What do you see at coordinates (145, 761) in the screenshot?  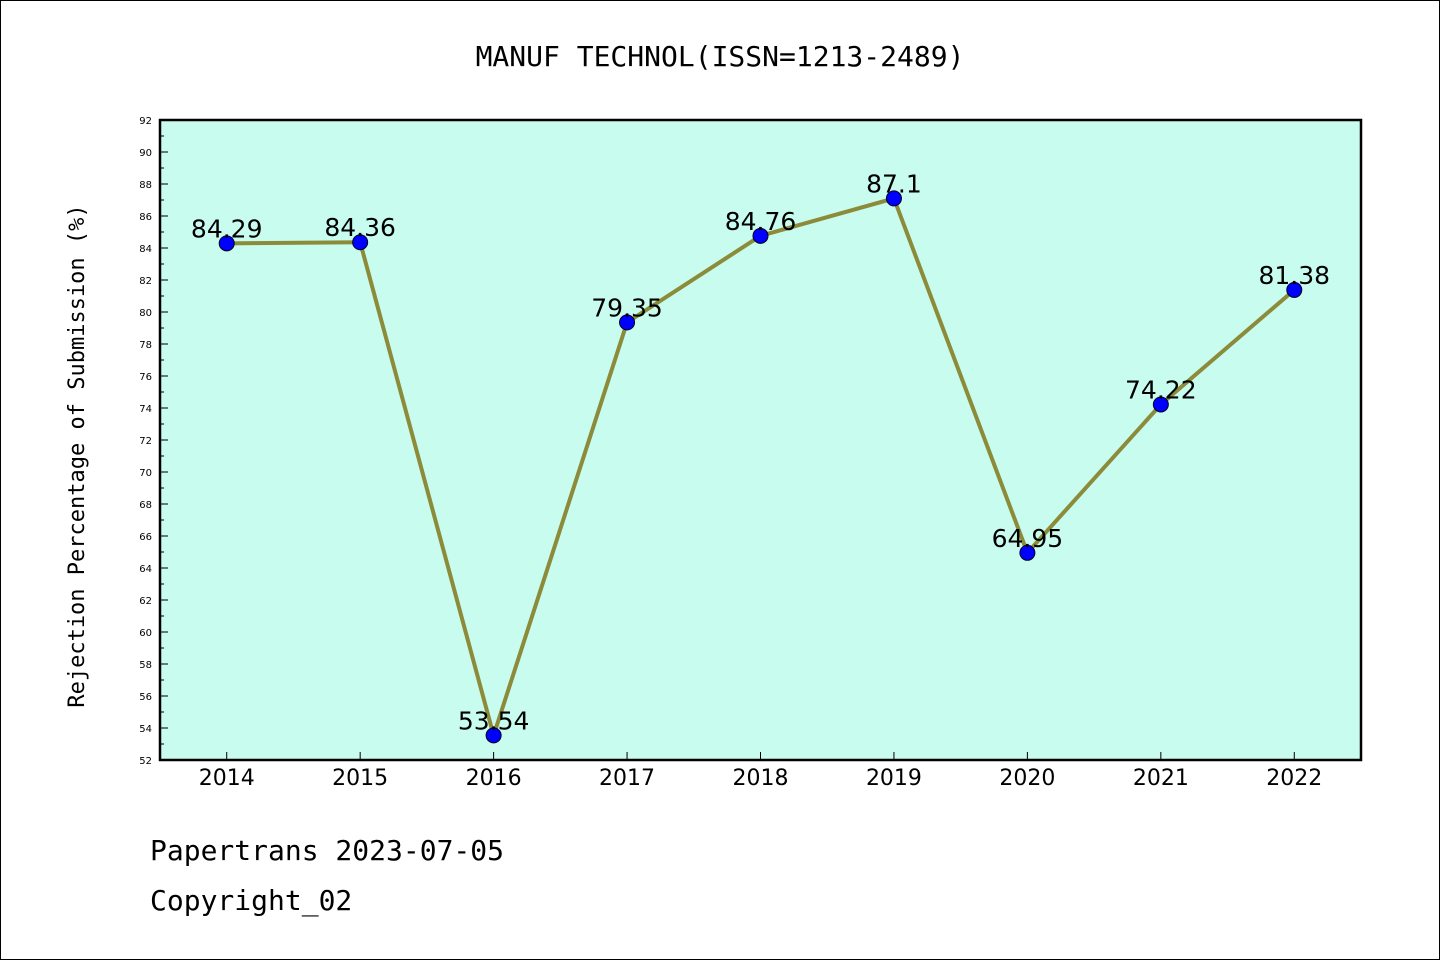 I see `y-tick-label: 52` at bounding box center [145, 761].